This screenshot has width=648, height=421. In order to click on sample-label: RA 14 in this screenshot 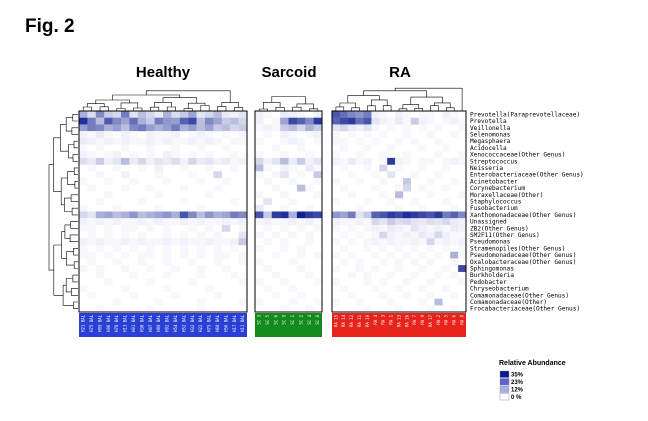, I will do `click(343, 320)`.